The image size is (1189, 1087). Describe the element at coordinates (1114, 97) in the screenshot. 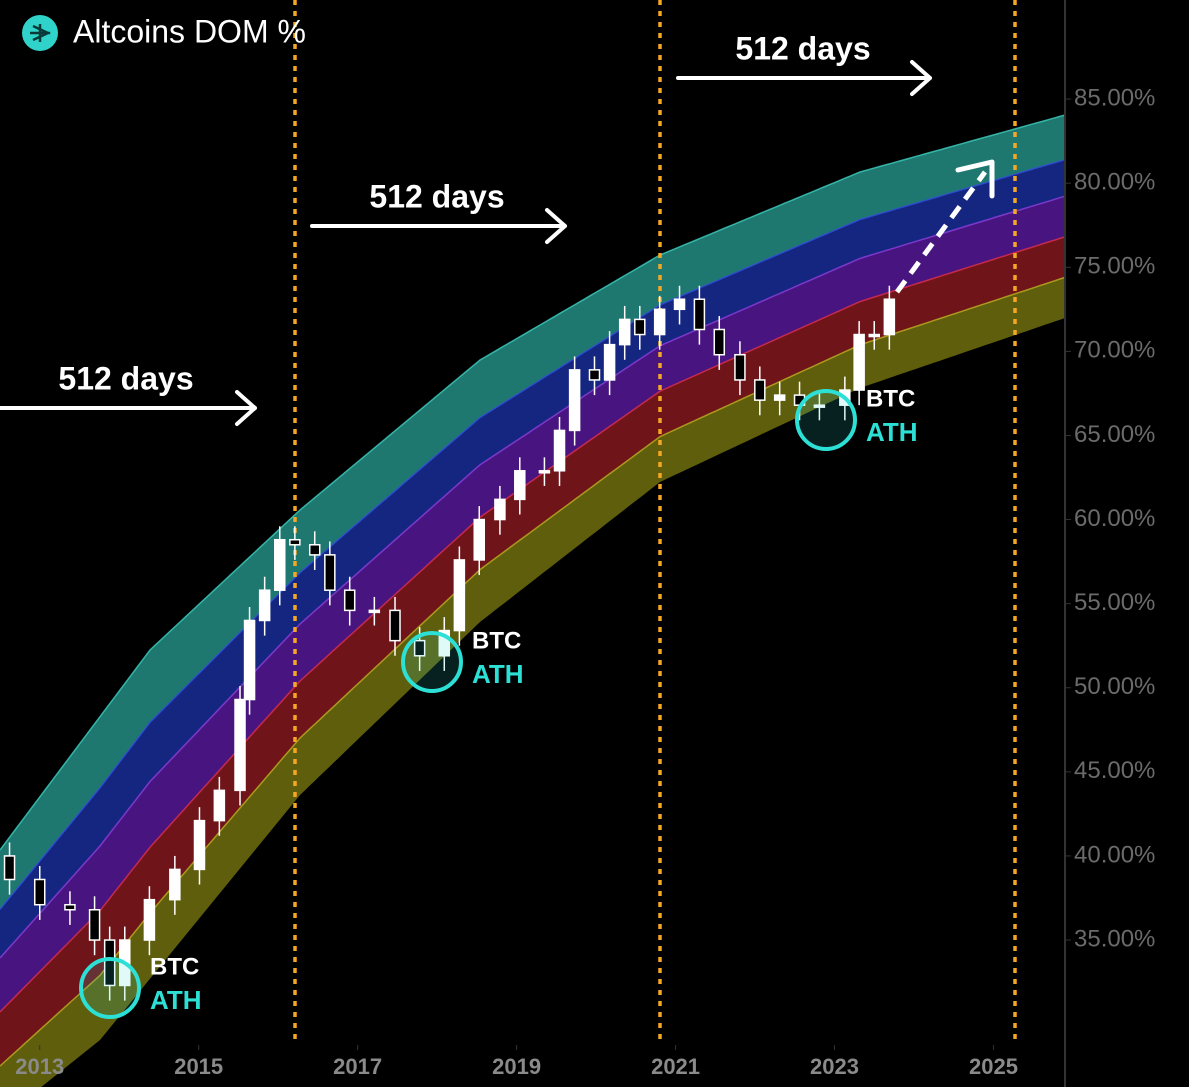

I see `y-tick-label: 85.00%` at that location.